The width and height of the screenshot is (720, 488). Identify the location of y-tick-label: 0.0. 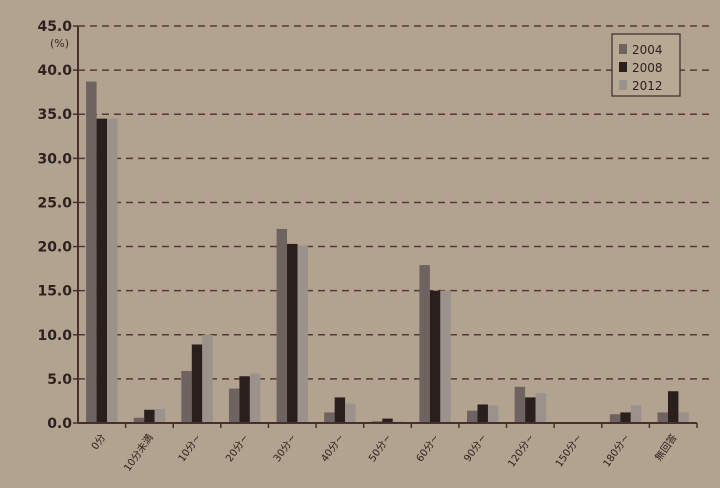
(59, 424).